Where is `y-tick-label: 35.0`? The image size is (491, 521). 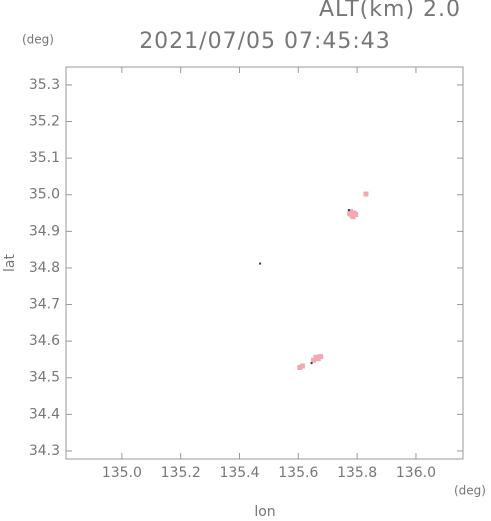 y-tick-label: 35.0 is located at coordinates (44, 195).